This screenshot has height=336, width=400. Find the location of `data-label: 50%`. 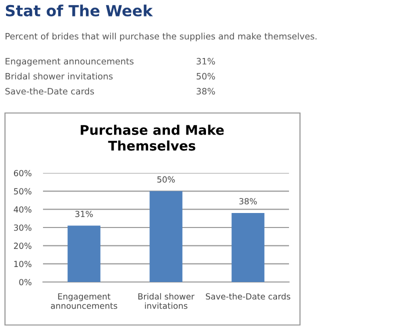

data-label: 50% is located at coordinates (166, 179).